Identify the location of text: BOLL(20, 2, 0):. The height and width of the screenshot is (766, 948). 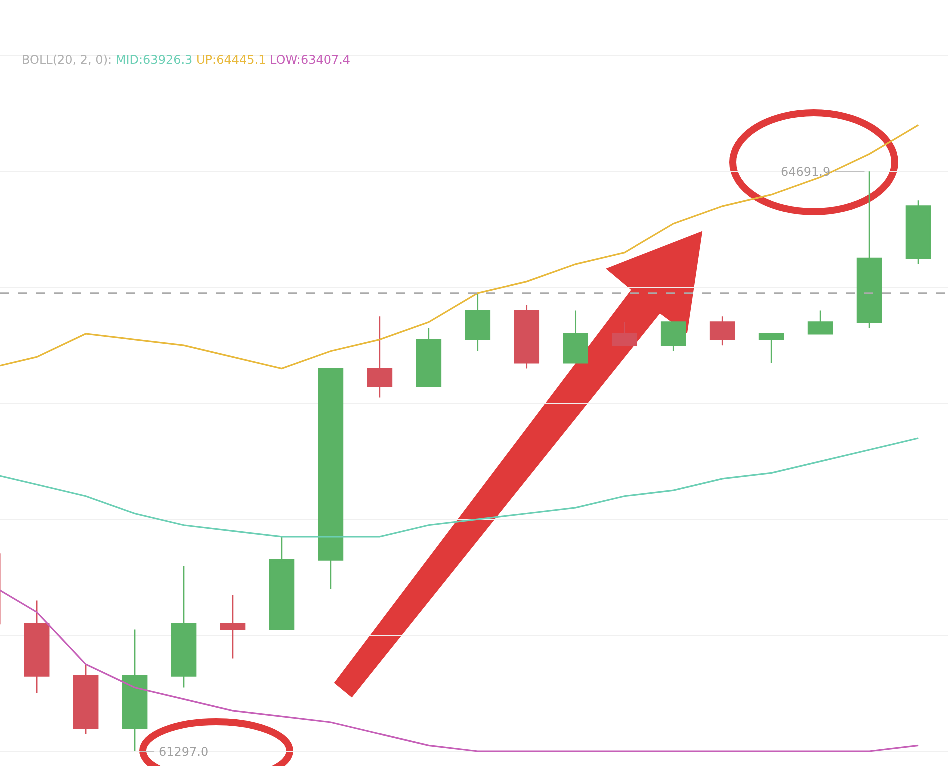
(67, 60).